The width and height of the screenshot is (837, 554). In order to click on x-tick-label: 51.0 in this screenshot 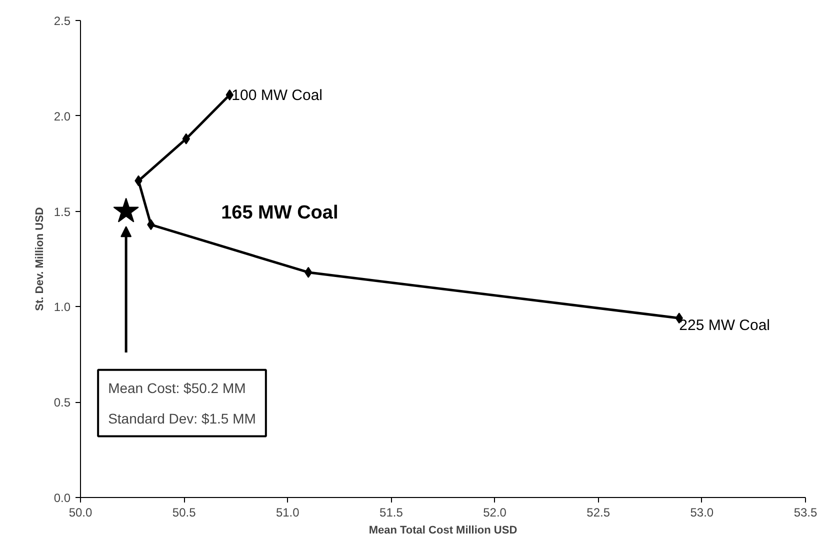, I will do `click(288, 513)`.